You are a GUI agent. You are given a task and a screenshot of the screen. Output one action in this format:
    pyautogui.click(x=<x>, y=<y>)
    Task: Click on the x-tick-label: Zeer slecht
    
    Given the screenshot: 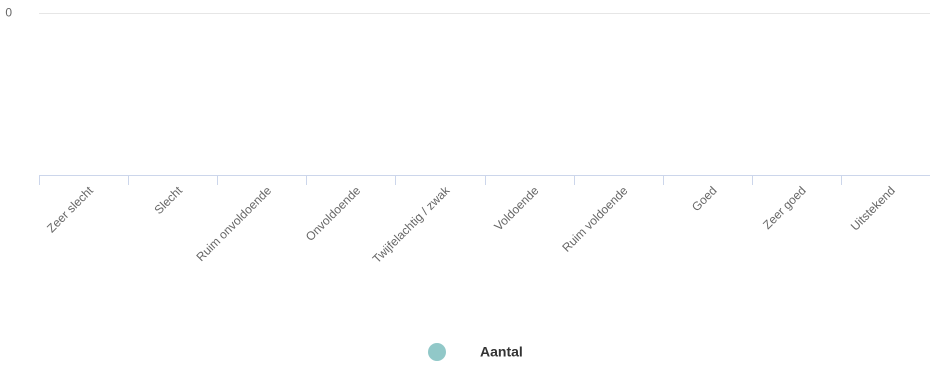 What is the action you would take?
    pyautogui.click(x=70, y=209)
    